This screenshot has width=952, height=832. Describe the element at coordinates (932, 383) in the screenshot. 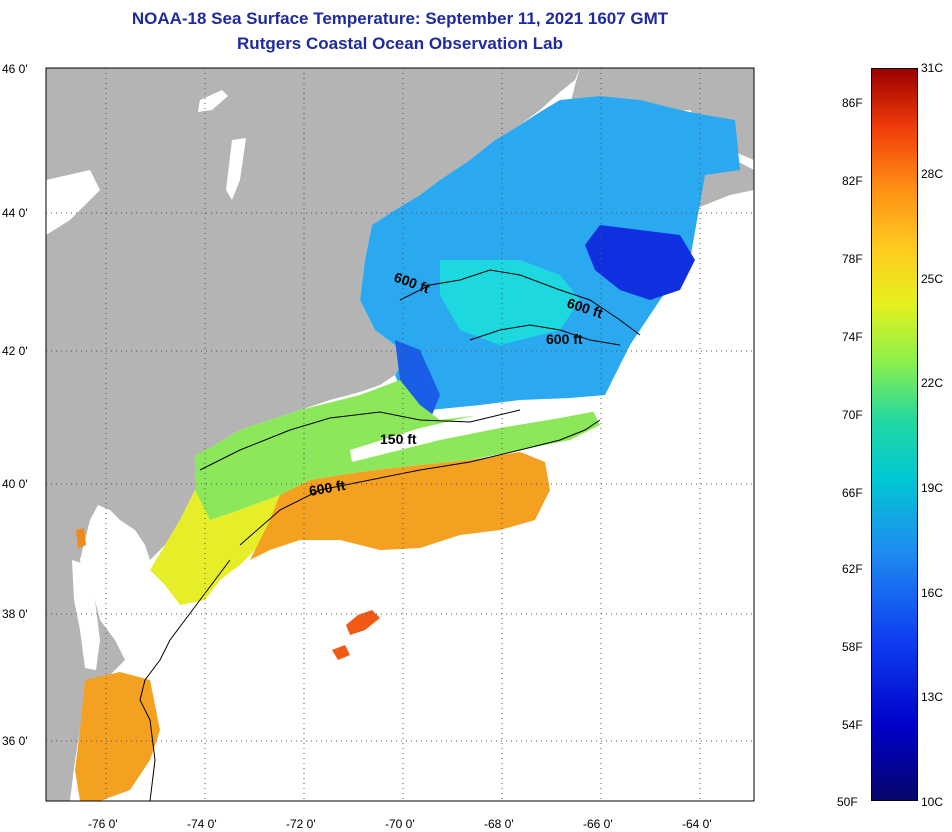

I see `colorbar-label-c: 22C` at that location.